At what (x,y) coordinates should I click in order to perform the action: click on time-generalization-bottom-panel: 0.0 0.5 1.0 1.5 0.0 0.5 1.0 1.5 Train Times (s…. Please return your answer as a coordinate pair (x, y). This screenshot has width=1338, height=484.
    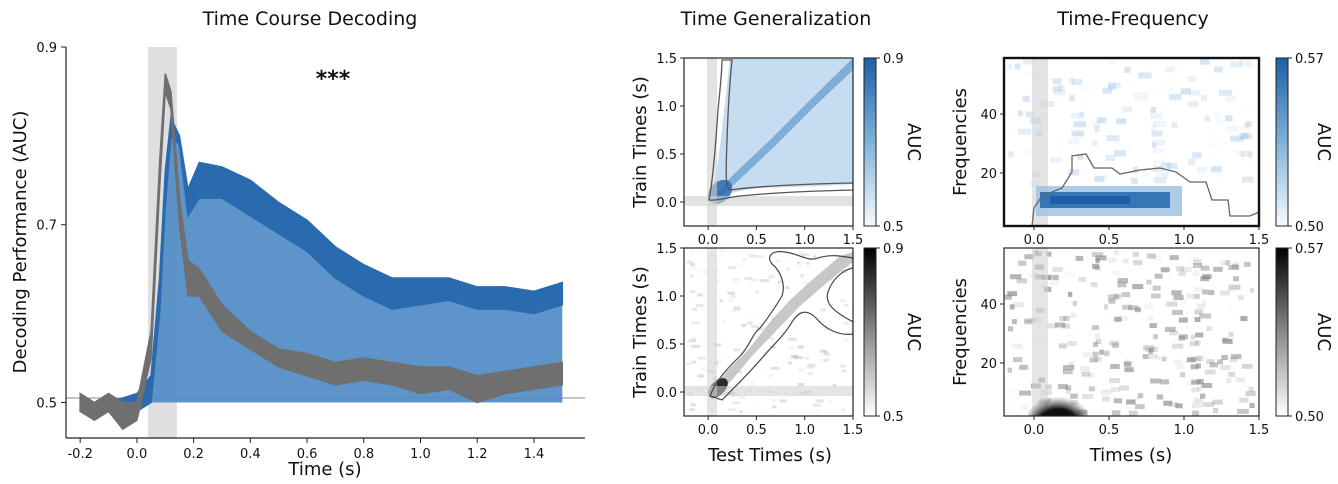
    Looking at the image, I should click on (777, 354).